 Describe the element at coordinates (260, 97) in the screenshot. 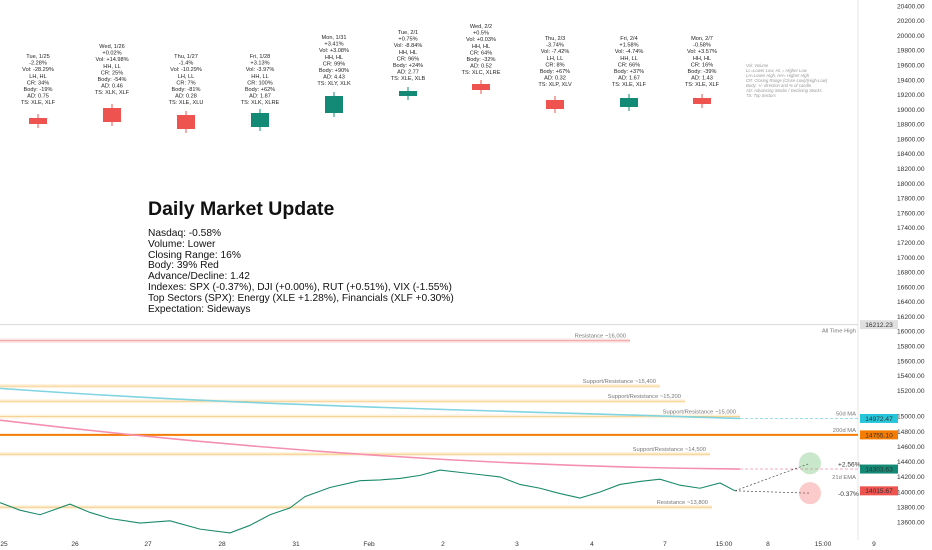

I see `daily-card-line: AD: 1.87` at that location.